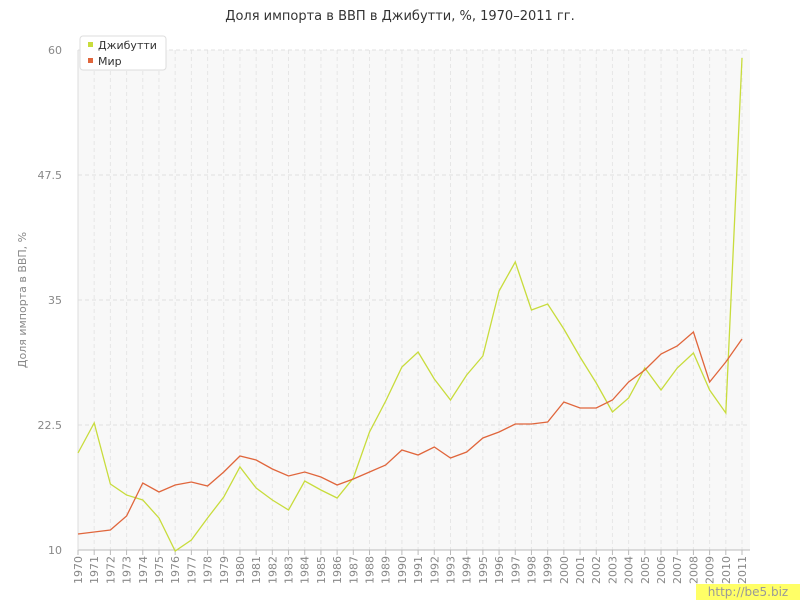 The height and width of the screenshot is (604, 800). What do you see at coordinates (123, 53) in the screenshot?
I see `legend-box` at bounding box center [123, 53].